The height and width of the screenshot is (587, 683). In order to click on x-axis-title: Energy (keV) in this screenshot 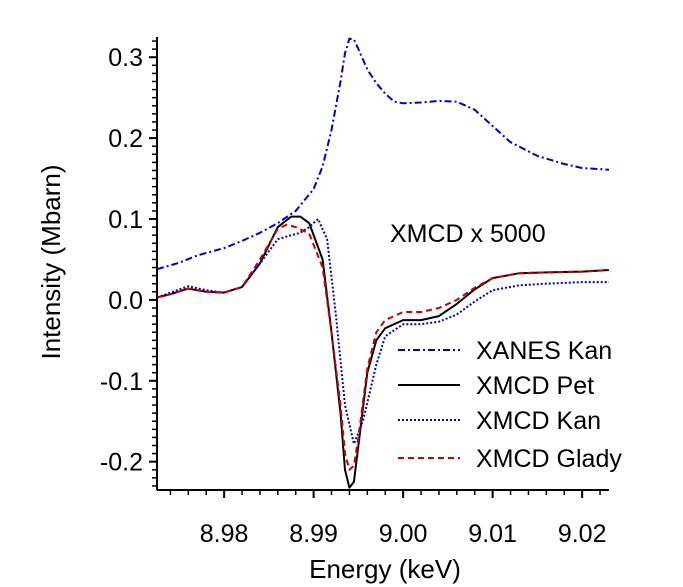, I will do `click(385, 569)`.